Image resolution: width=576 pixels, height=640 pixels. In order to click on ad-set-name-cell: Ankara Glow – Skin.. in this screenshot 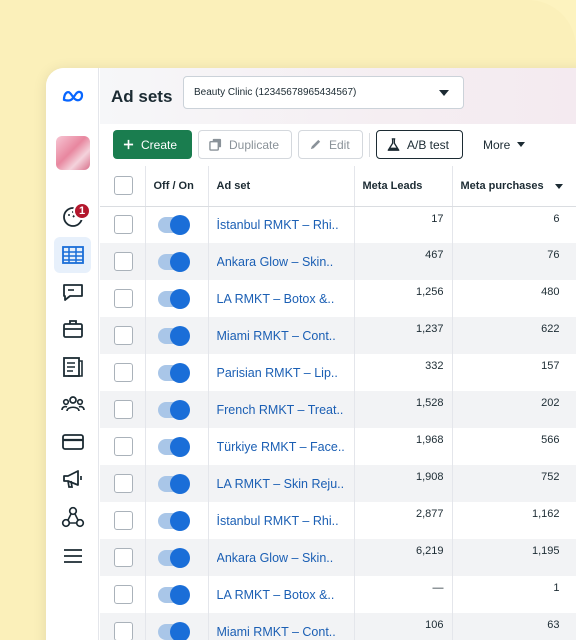, I will do `click(281, 557)`.